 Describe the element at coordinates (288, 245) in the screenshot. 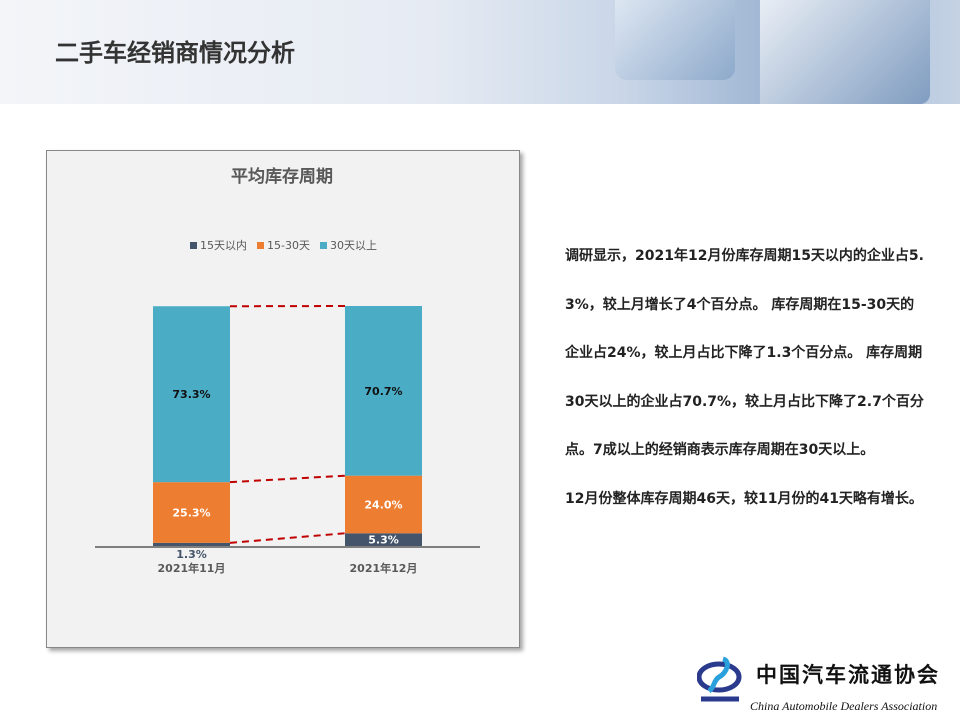

I see `legend-label: 15-30天` at that location.